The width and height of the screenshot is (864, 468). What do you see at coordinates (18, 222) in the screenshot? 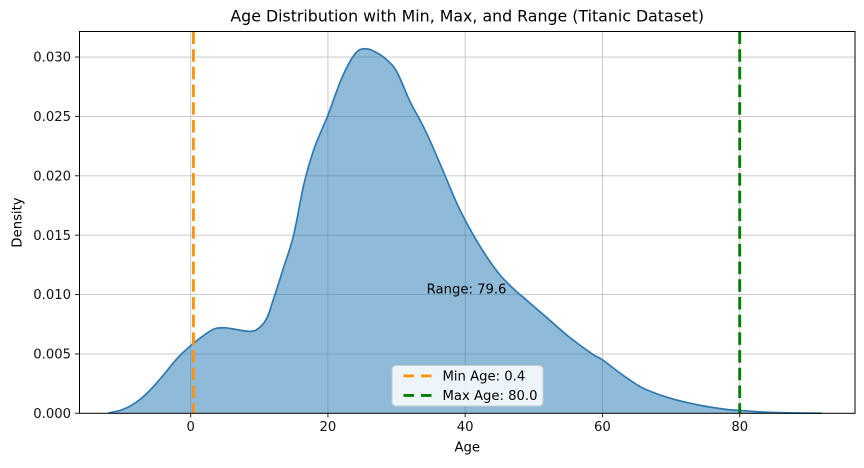
I see `y-axis-label: Density` at bounding box center [18, 222].